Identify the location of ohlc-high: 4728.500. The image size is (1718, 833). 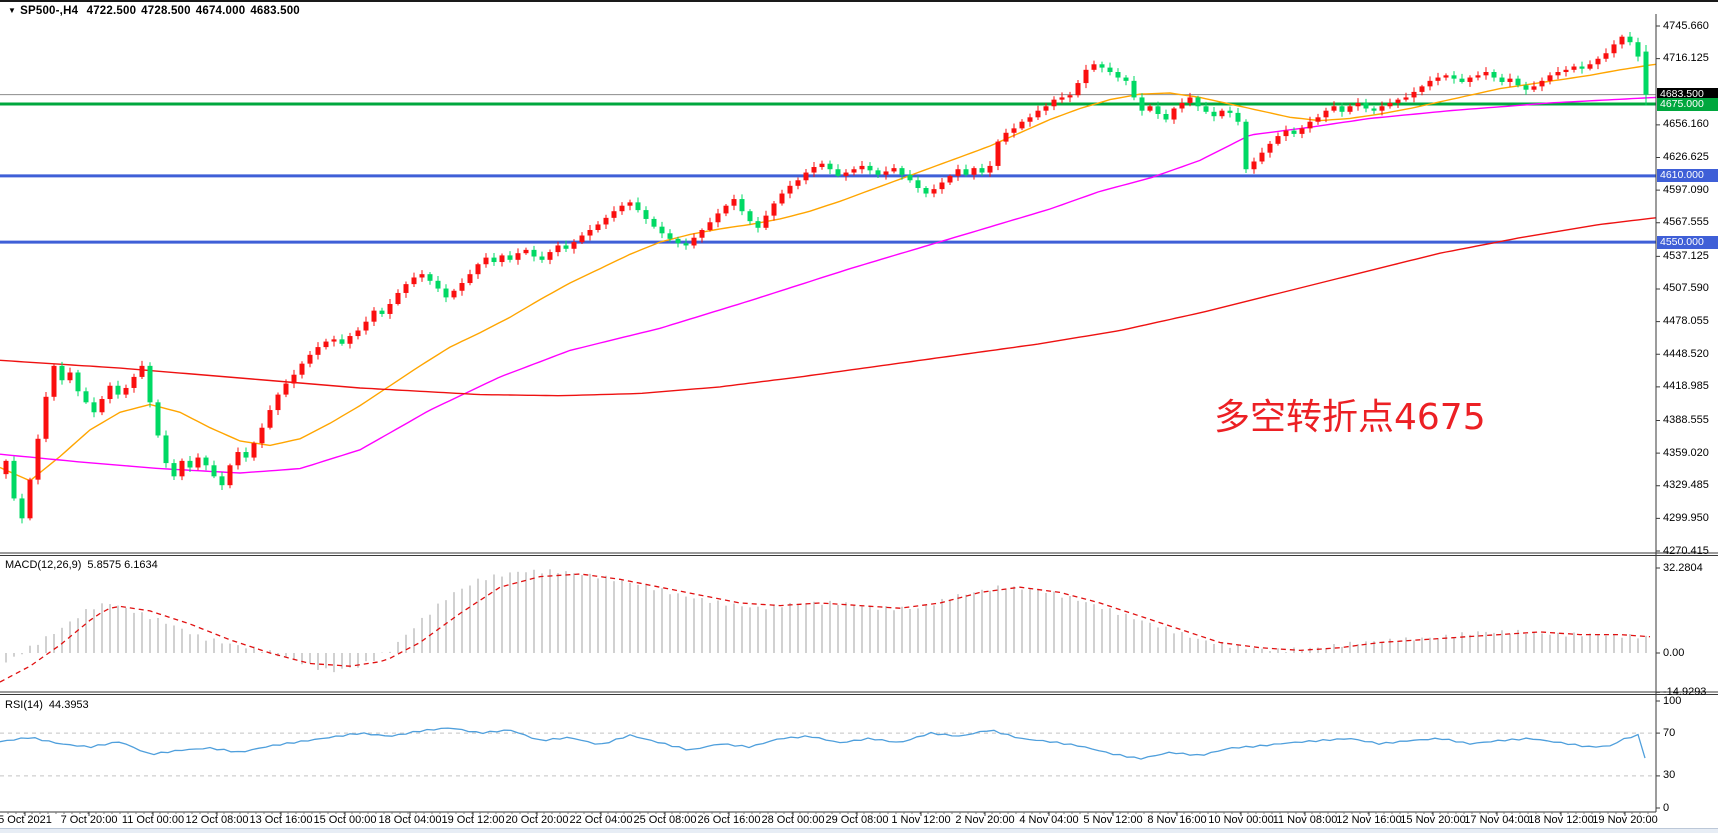
(166, 11).